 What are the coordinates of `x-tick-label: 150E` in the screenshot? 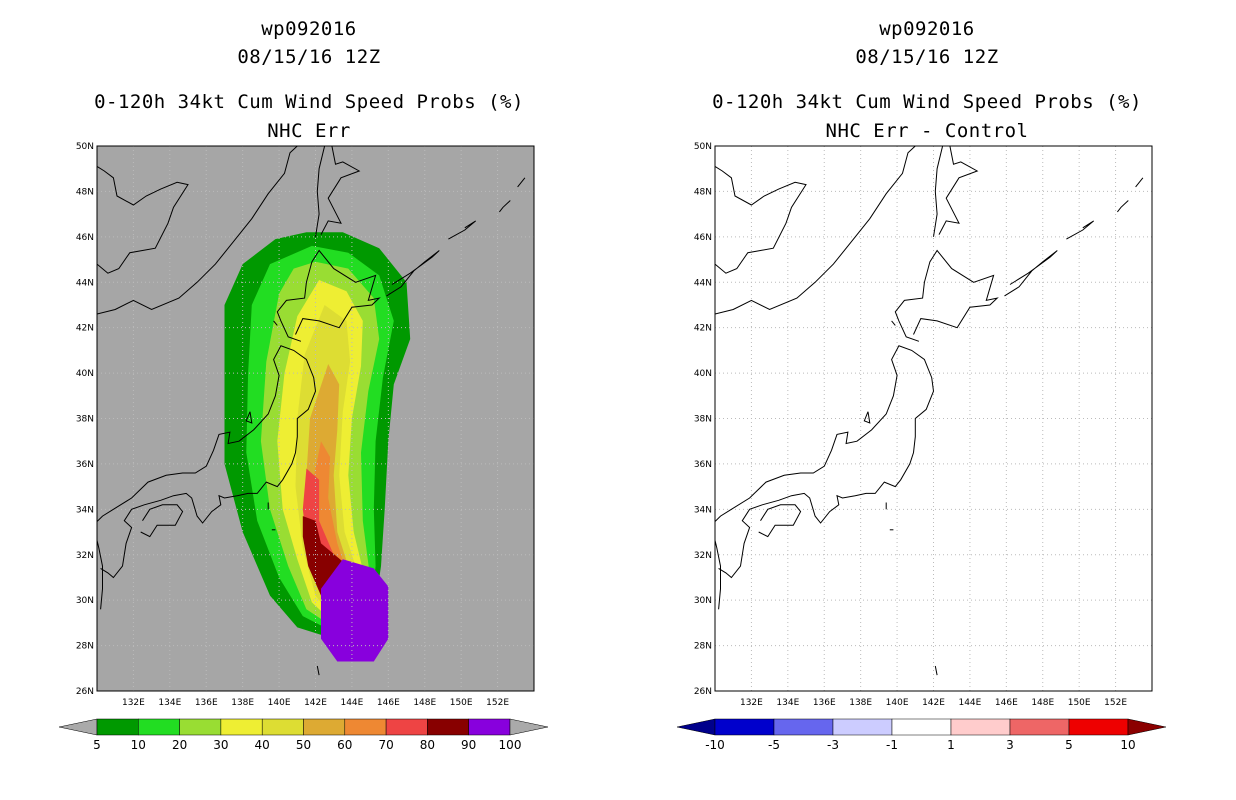 It's located at (1079, 703).